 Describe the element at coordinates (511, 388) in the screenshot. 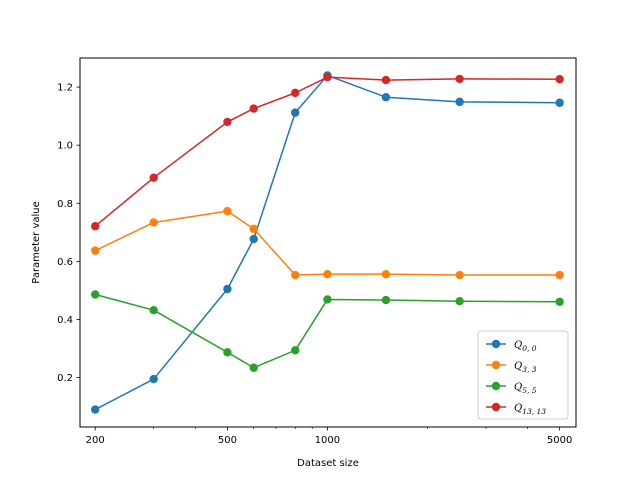

I see `legend-item: Q5, 5` at that location.